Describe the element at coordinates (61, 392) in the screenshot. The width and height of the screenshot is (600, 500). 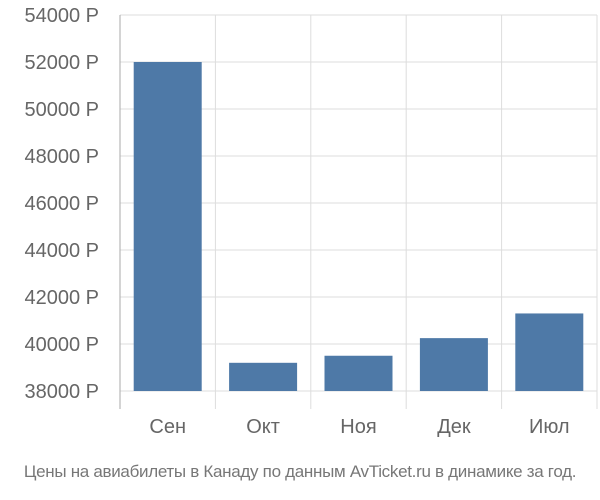
I see `y-tick-label: 38000 Р` at that location.